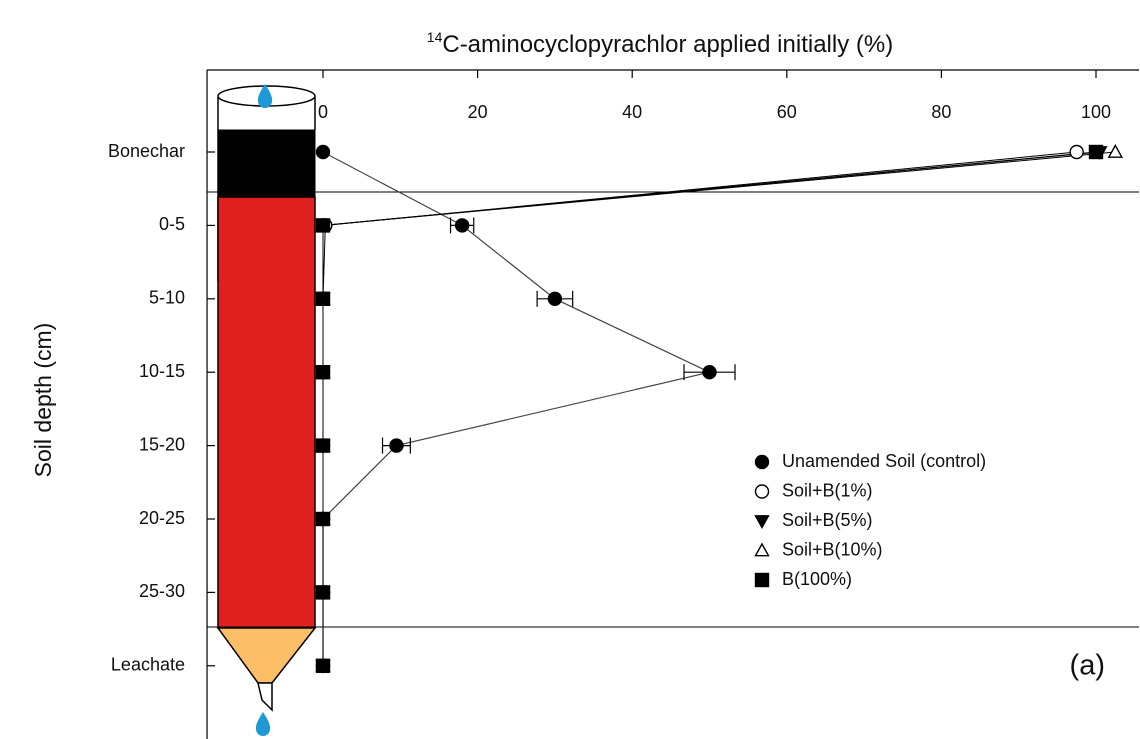  What do you see at coordinates (323, 112) in the screenshot?
I see `x-tick-label: 0` at bounding box center [323, 112].